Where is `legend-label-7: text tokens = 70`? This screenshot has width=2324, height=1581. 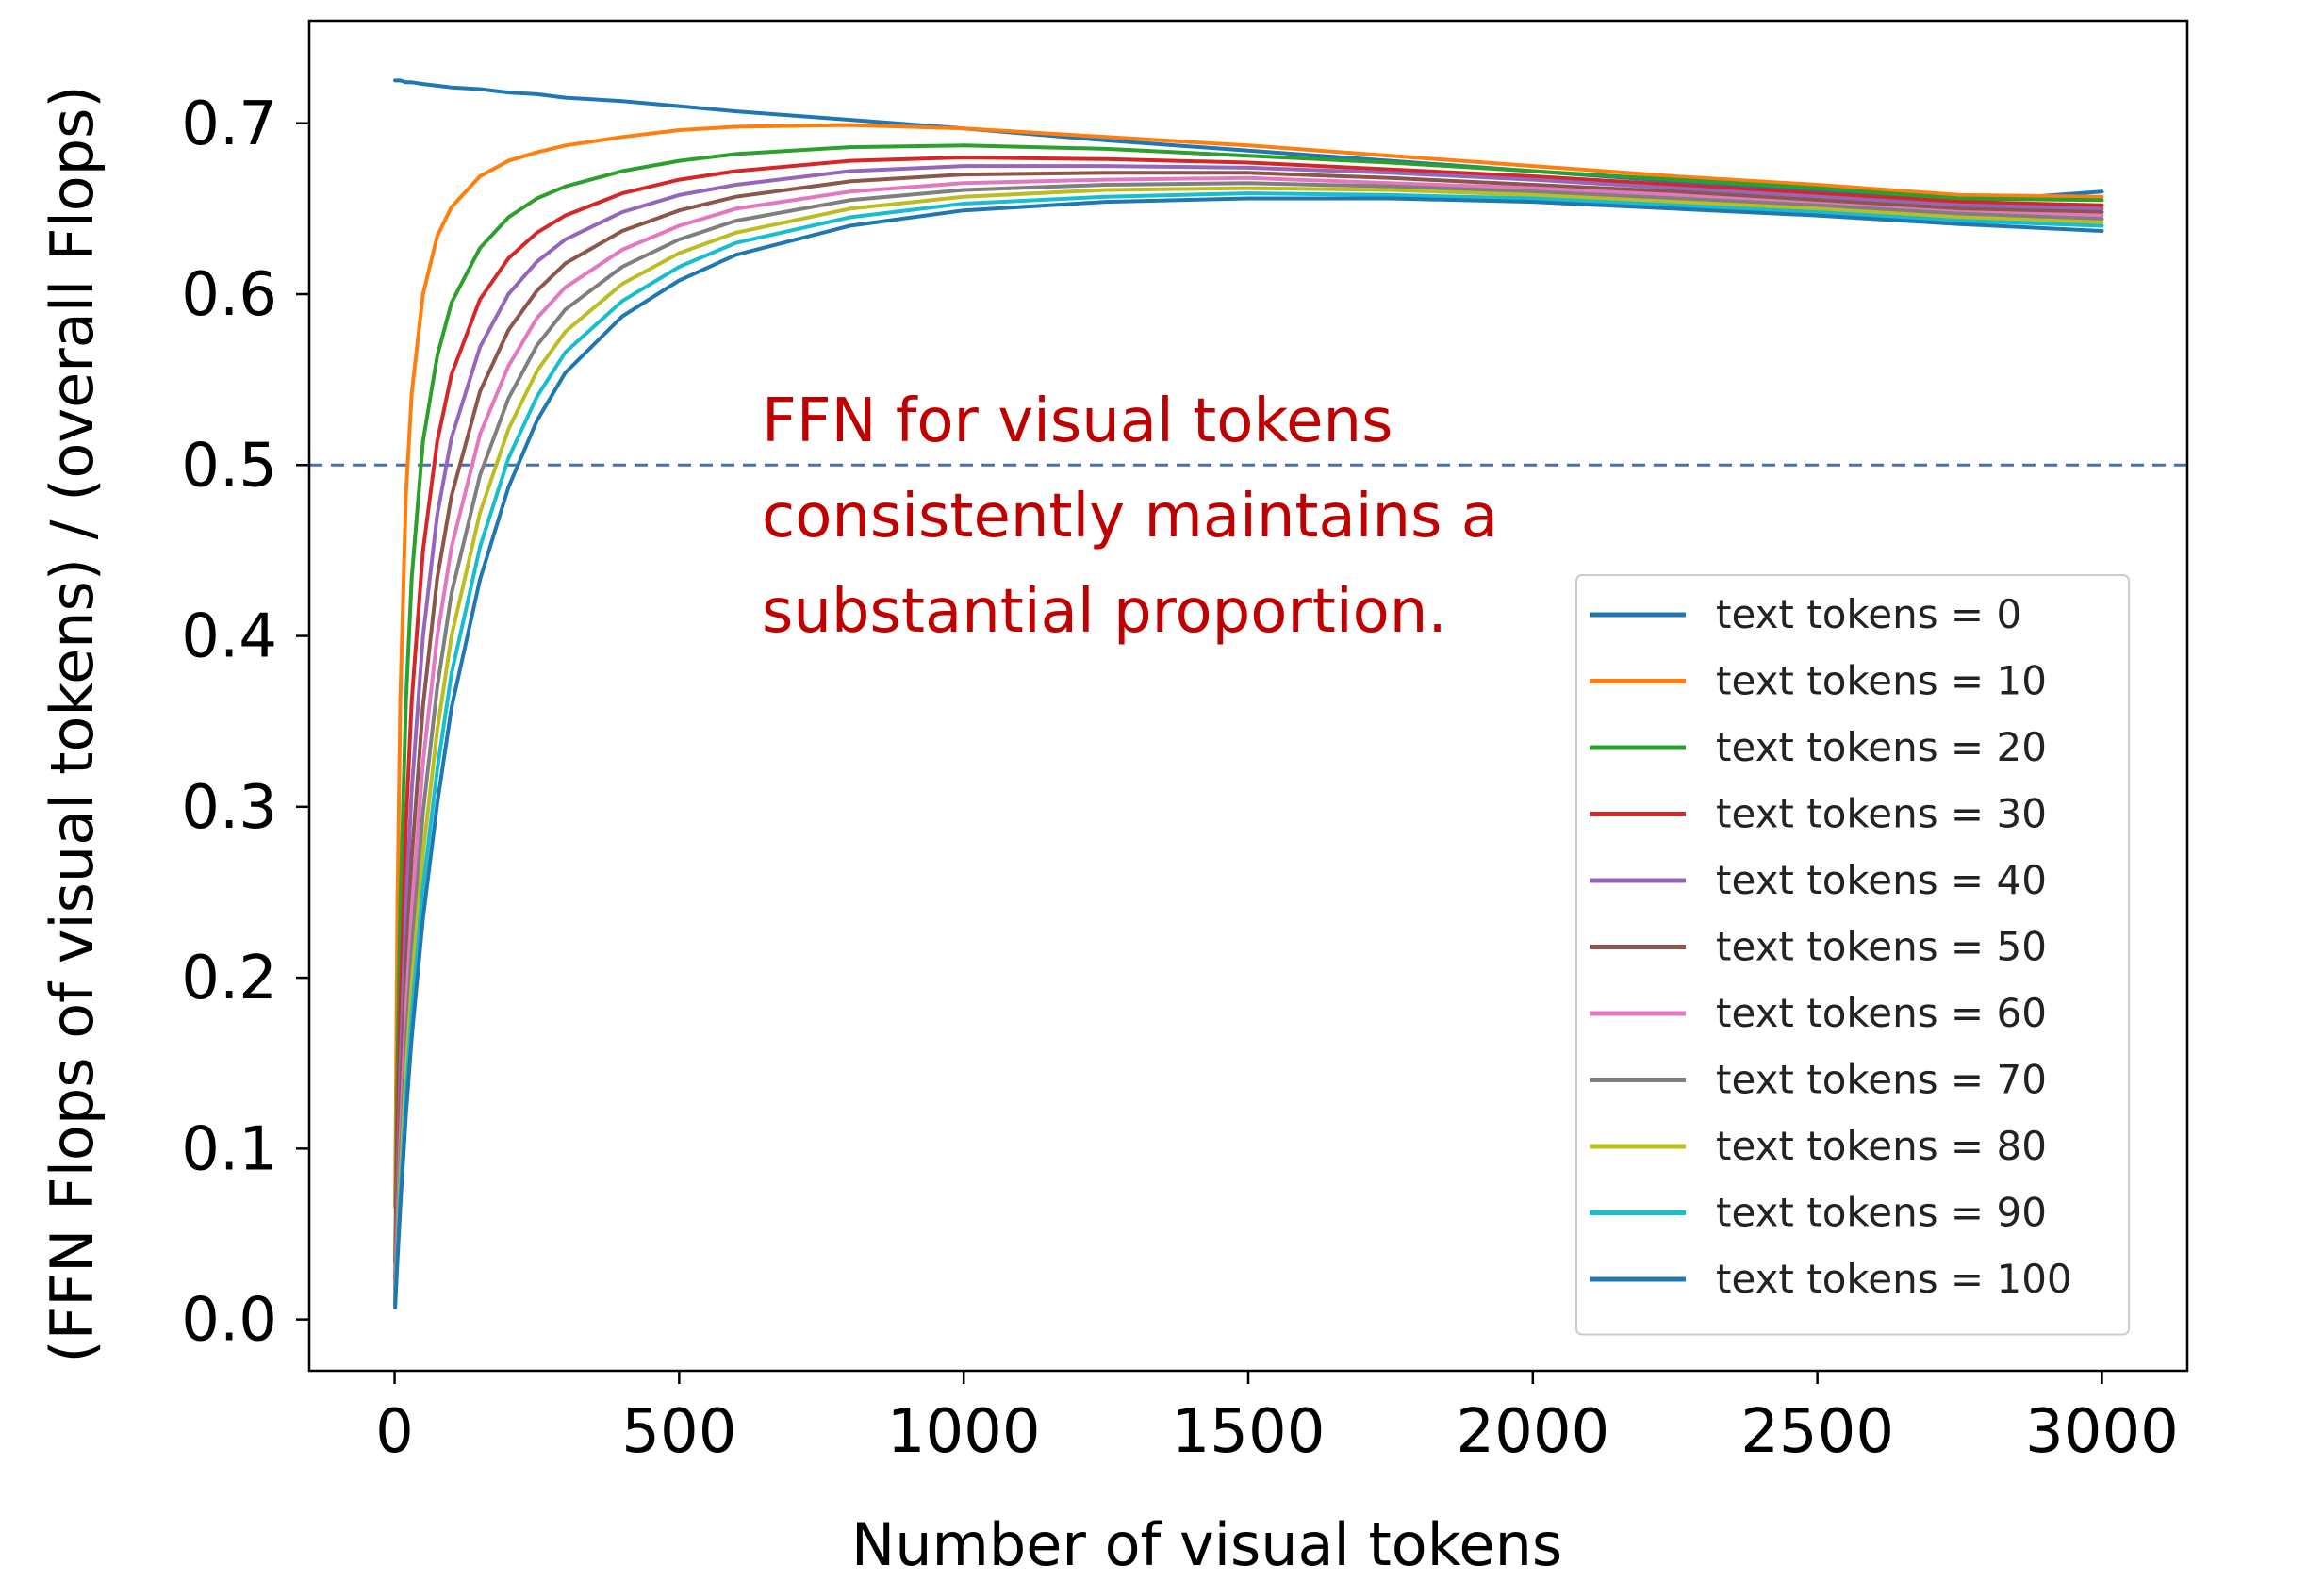 legend-label-7: text tokens = 70 is located at coordinates (1882, 1080).